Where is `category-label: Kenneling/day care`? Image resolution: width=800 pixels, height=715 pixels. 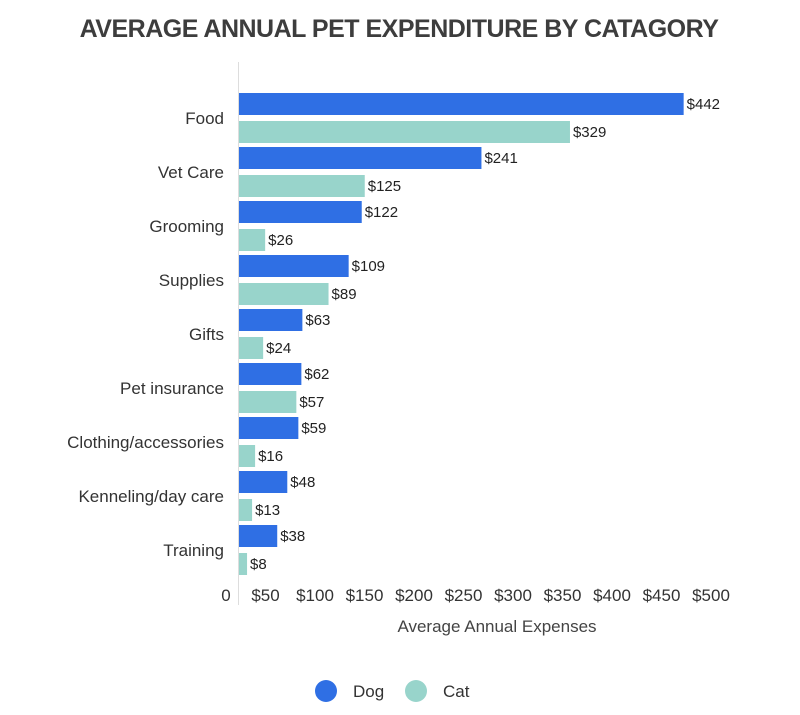
category-label: Kenneling/day care is located at coordinates (151, 496).